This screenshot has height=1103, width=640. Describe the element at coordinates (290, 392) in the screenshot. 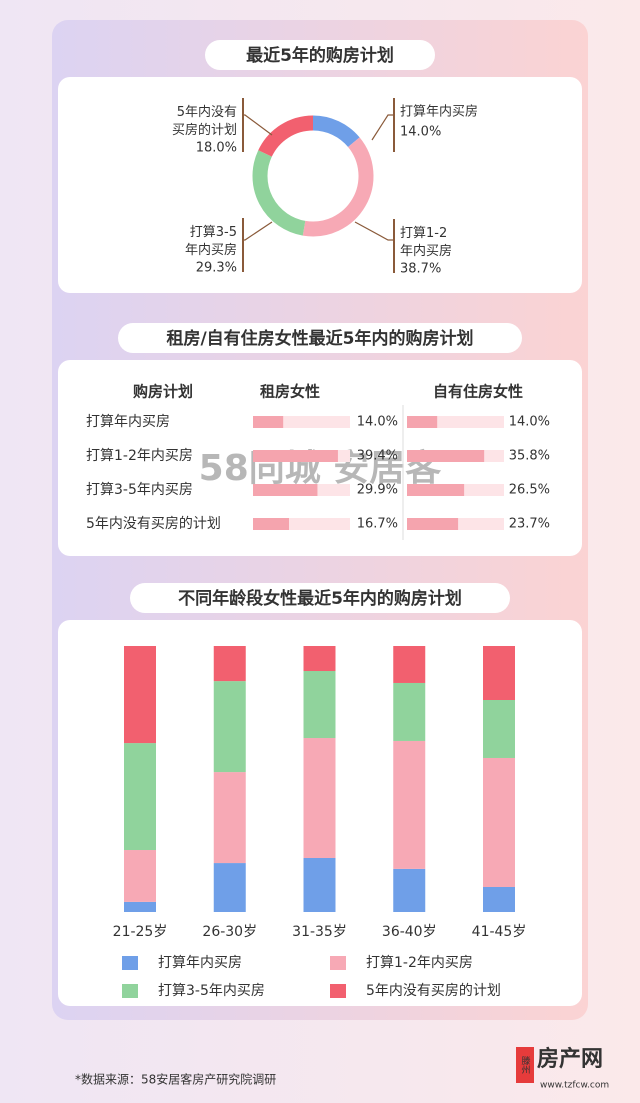

I see `column-header: 租房女性` at that location.